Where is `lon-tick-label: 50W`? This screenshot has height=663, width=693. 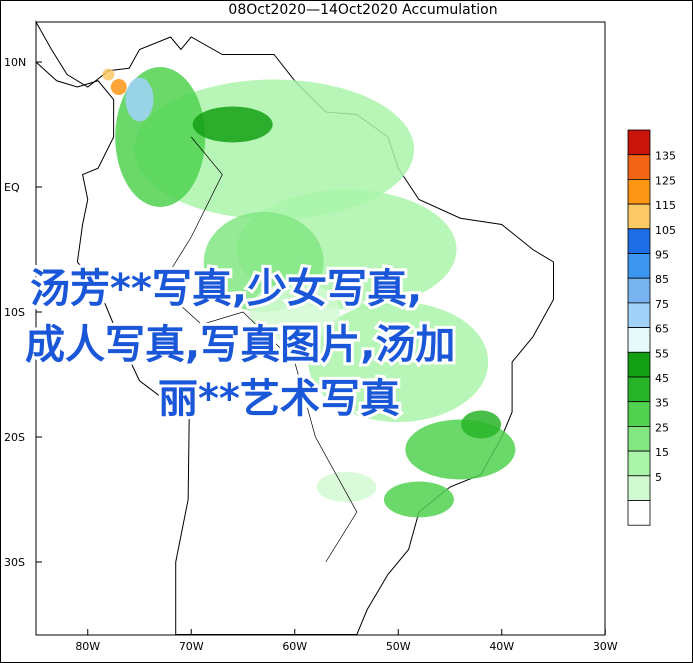 lon-tick-label: 50W is located at coordinates (398, 646).